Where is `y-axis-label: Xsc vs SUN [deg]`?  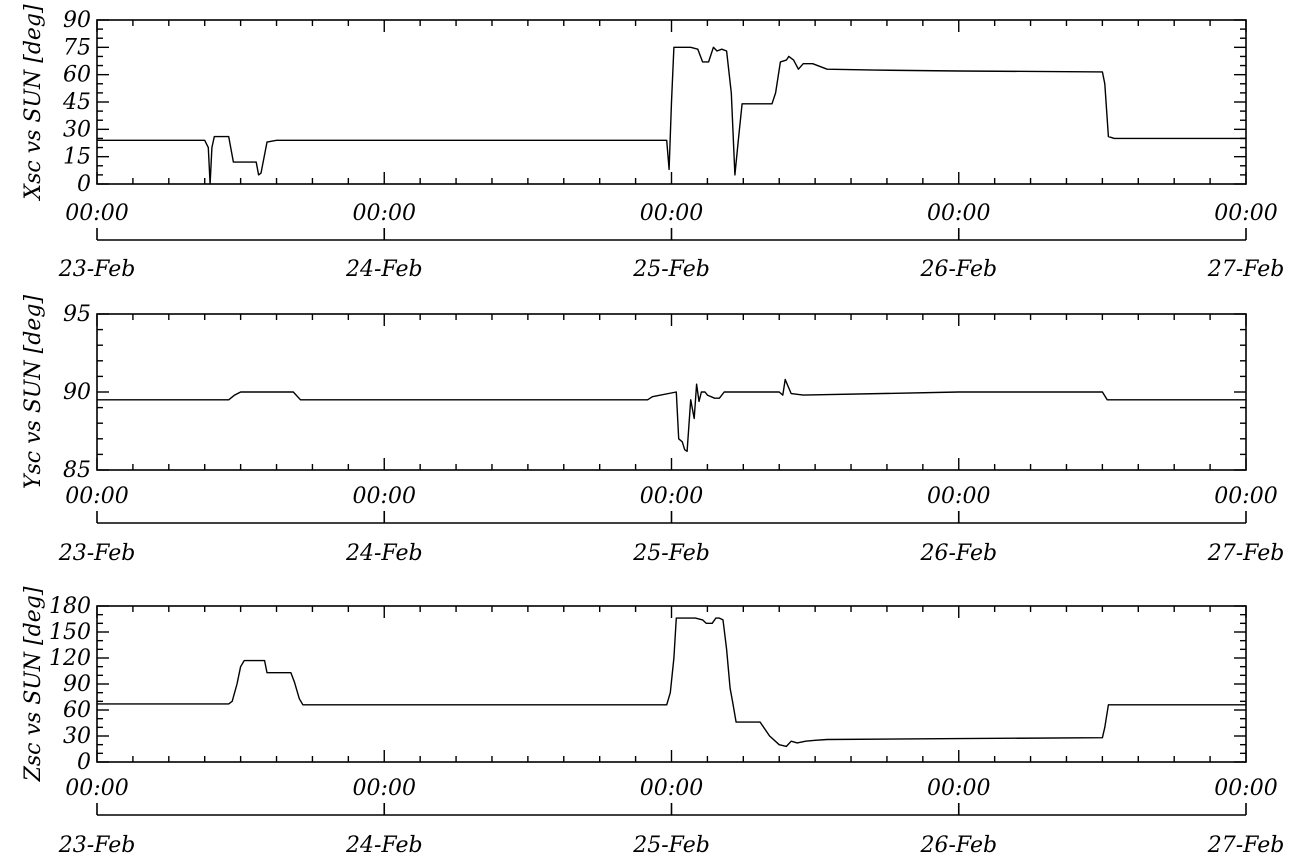 y-axis-label: Xsc vs SUN [deg] is located at coordinates (33, 103).